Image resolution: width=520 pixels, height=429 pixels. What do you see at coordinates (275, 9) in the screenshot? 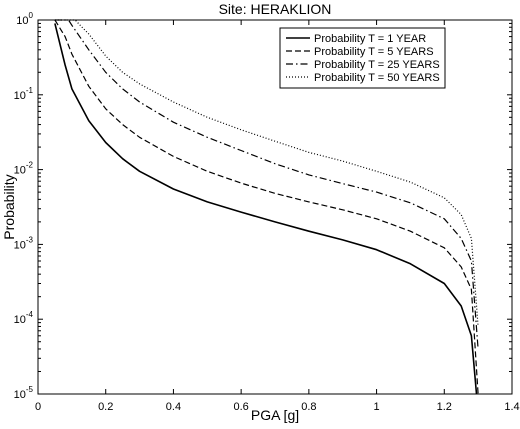
I see `chart-title: Site: HERAKLION` at bounding box center [275, 9].